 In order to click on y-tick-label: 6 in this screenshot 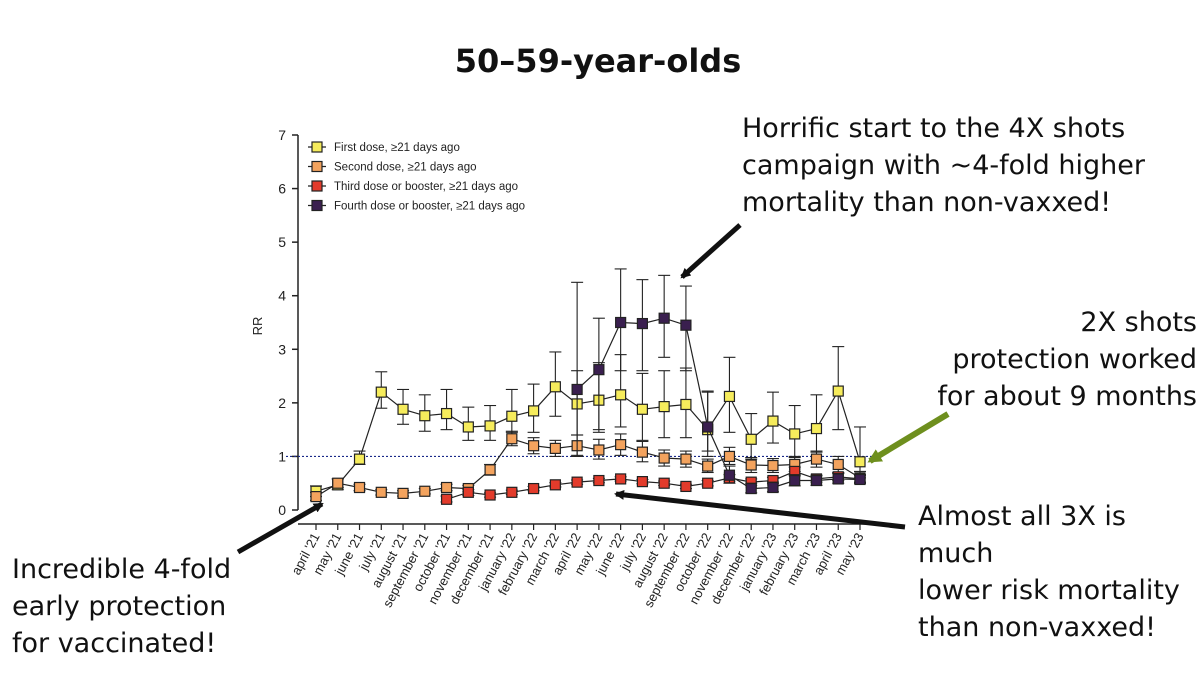, I will do `click(282, 189)`.